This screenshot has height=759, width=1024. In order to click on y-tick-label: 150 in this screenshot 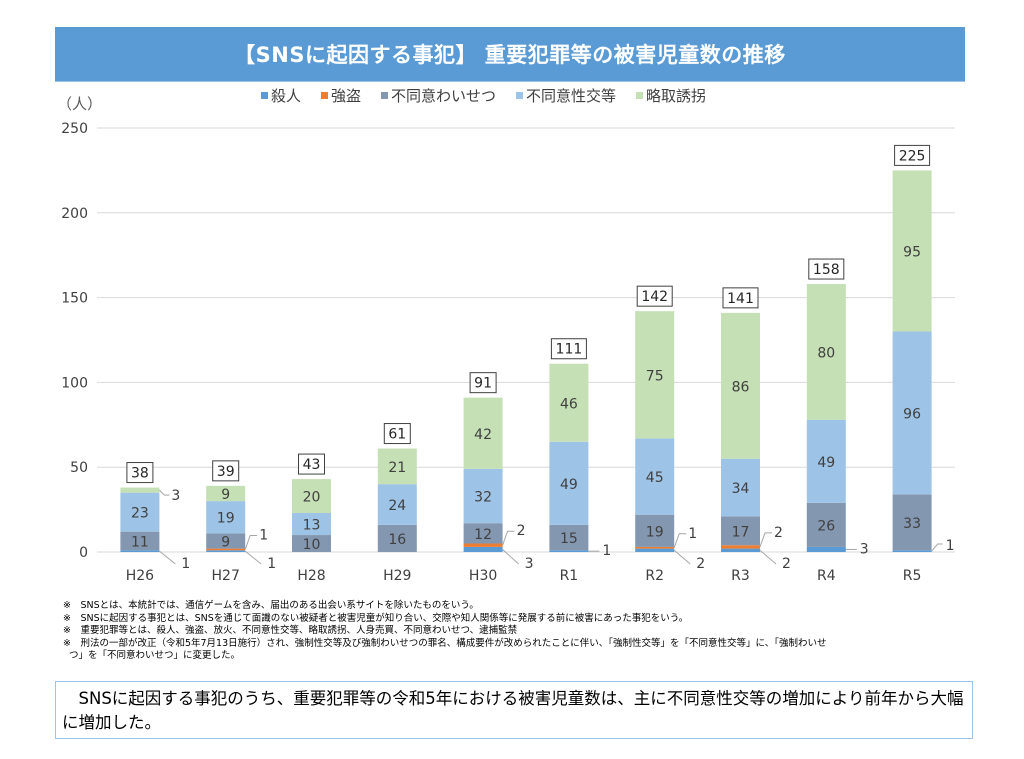, I will do `click(74, 299)`.